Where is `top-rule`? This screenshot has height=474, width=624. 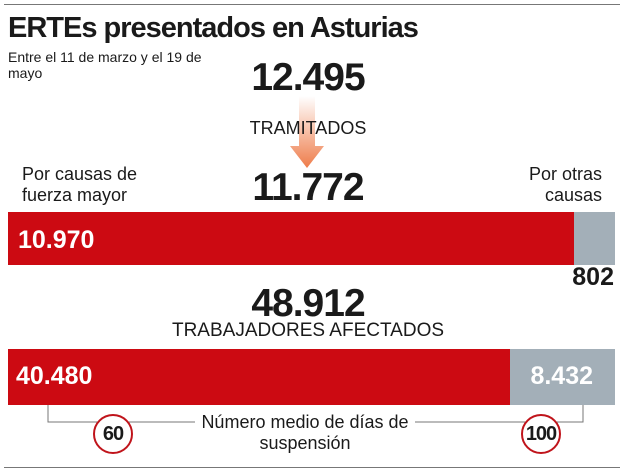
top-rule is located at coordinates (312, 4).